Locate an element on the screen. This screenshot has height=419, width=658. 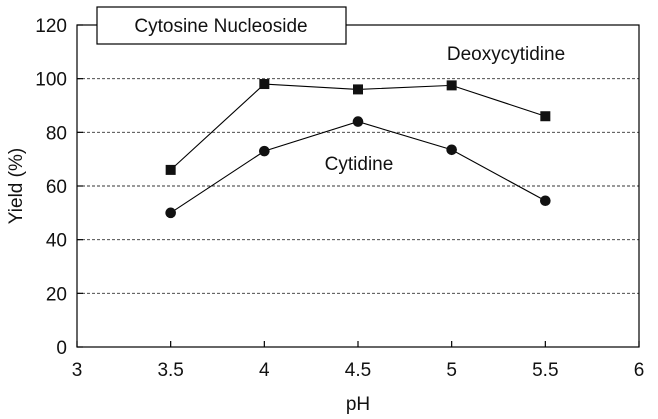
x-tick-label-1: 3.5 is located at coordinates (170, 370).